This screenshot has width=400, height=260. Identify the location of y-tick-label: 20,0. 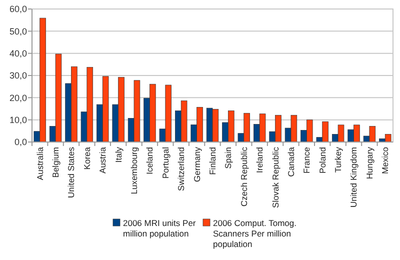
(18, 97).